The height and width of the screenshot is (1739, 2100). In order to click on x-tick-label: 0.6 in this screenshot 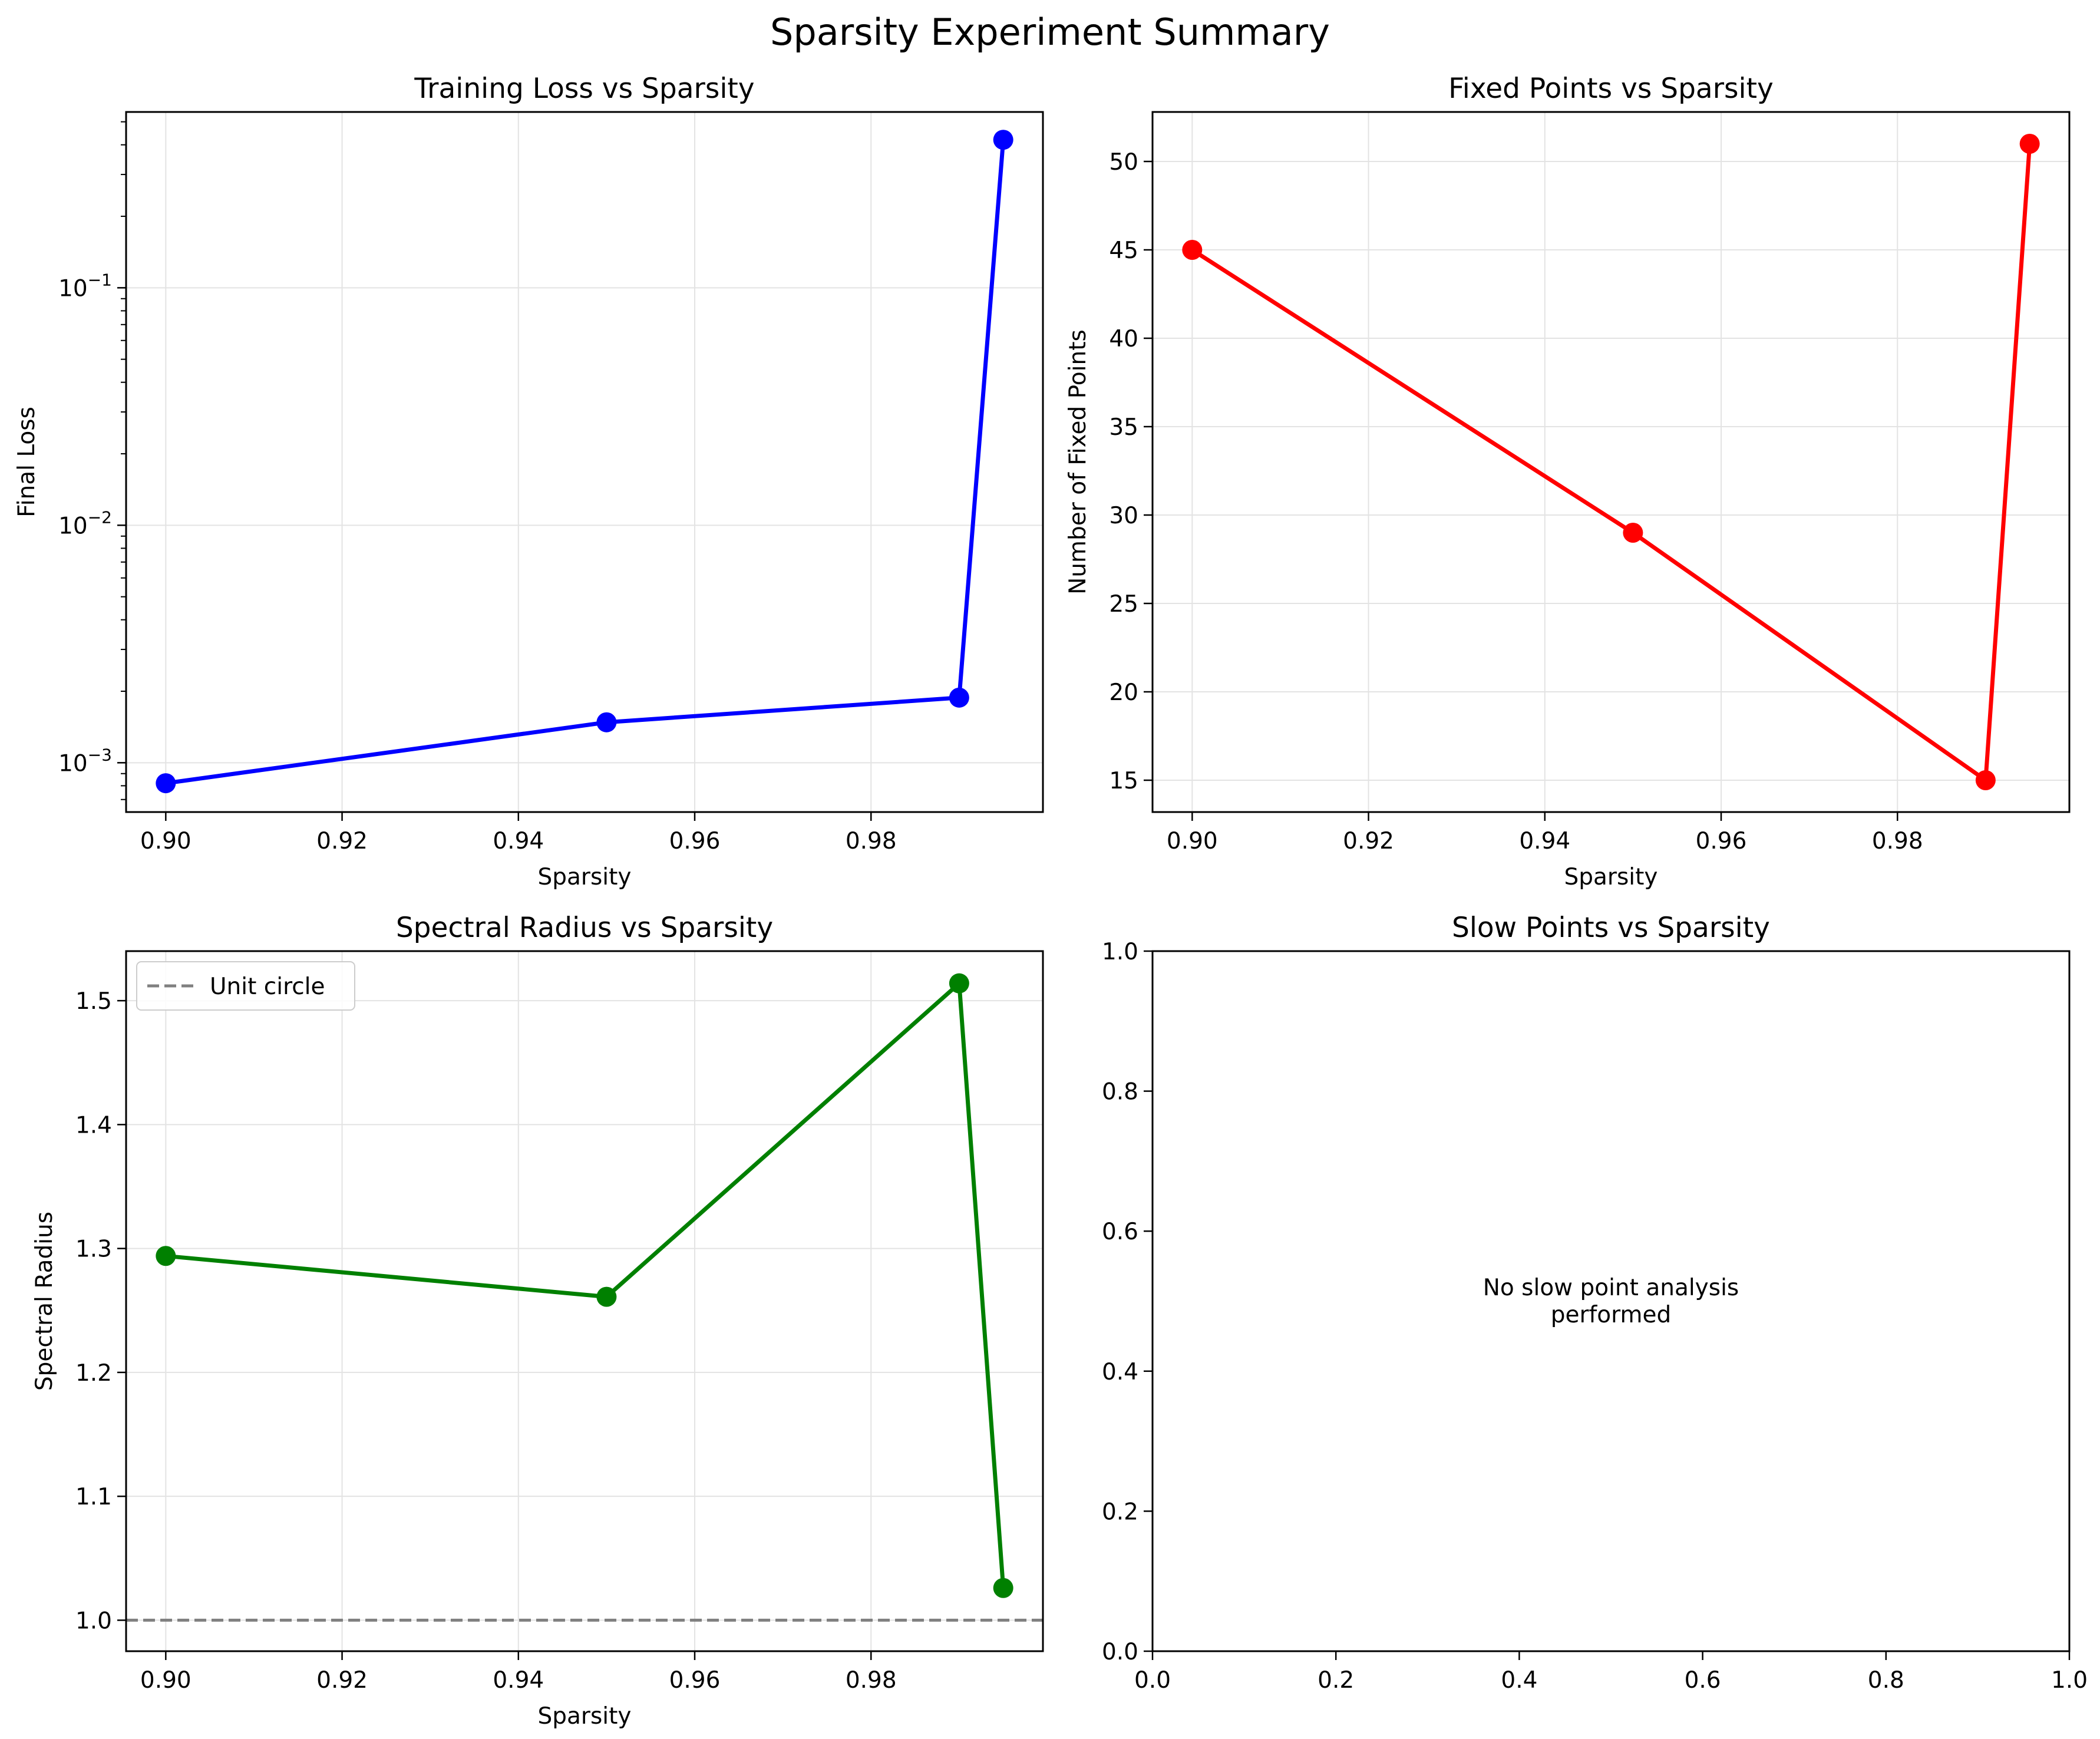, I will do `click(1703, 1680)`.